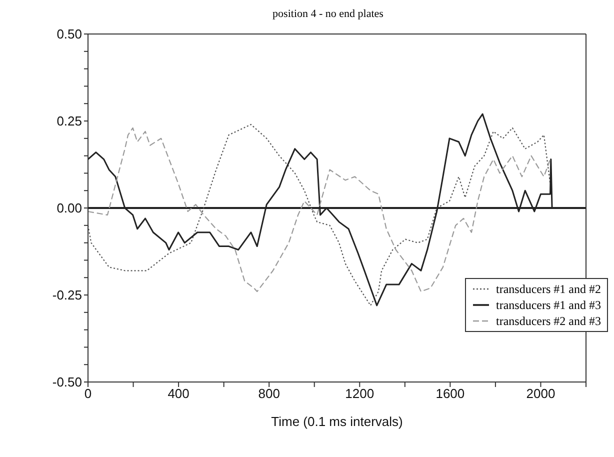  I want to click on y-tick-label: 0.50, so click(69, 34).